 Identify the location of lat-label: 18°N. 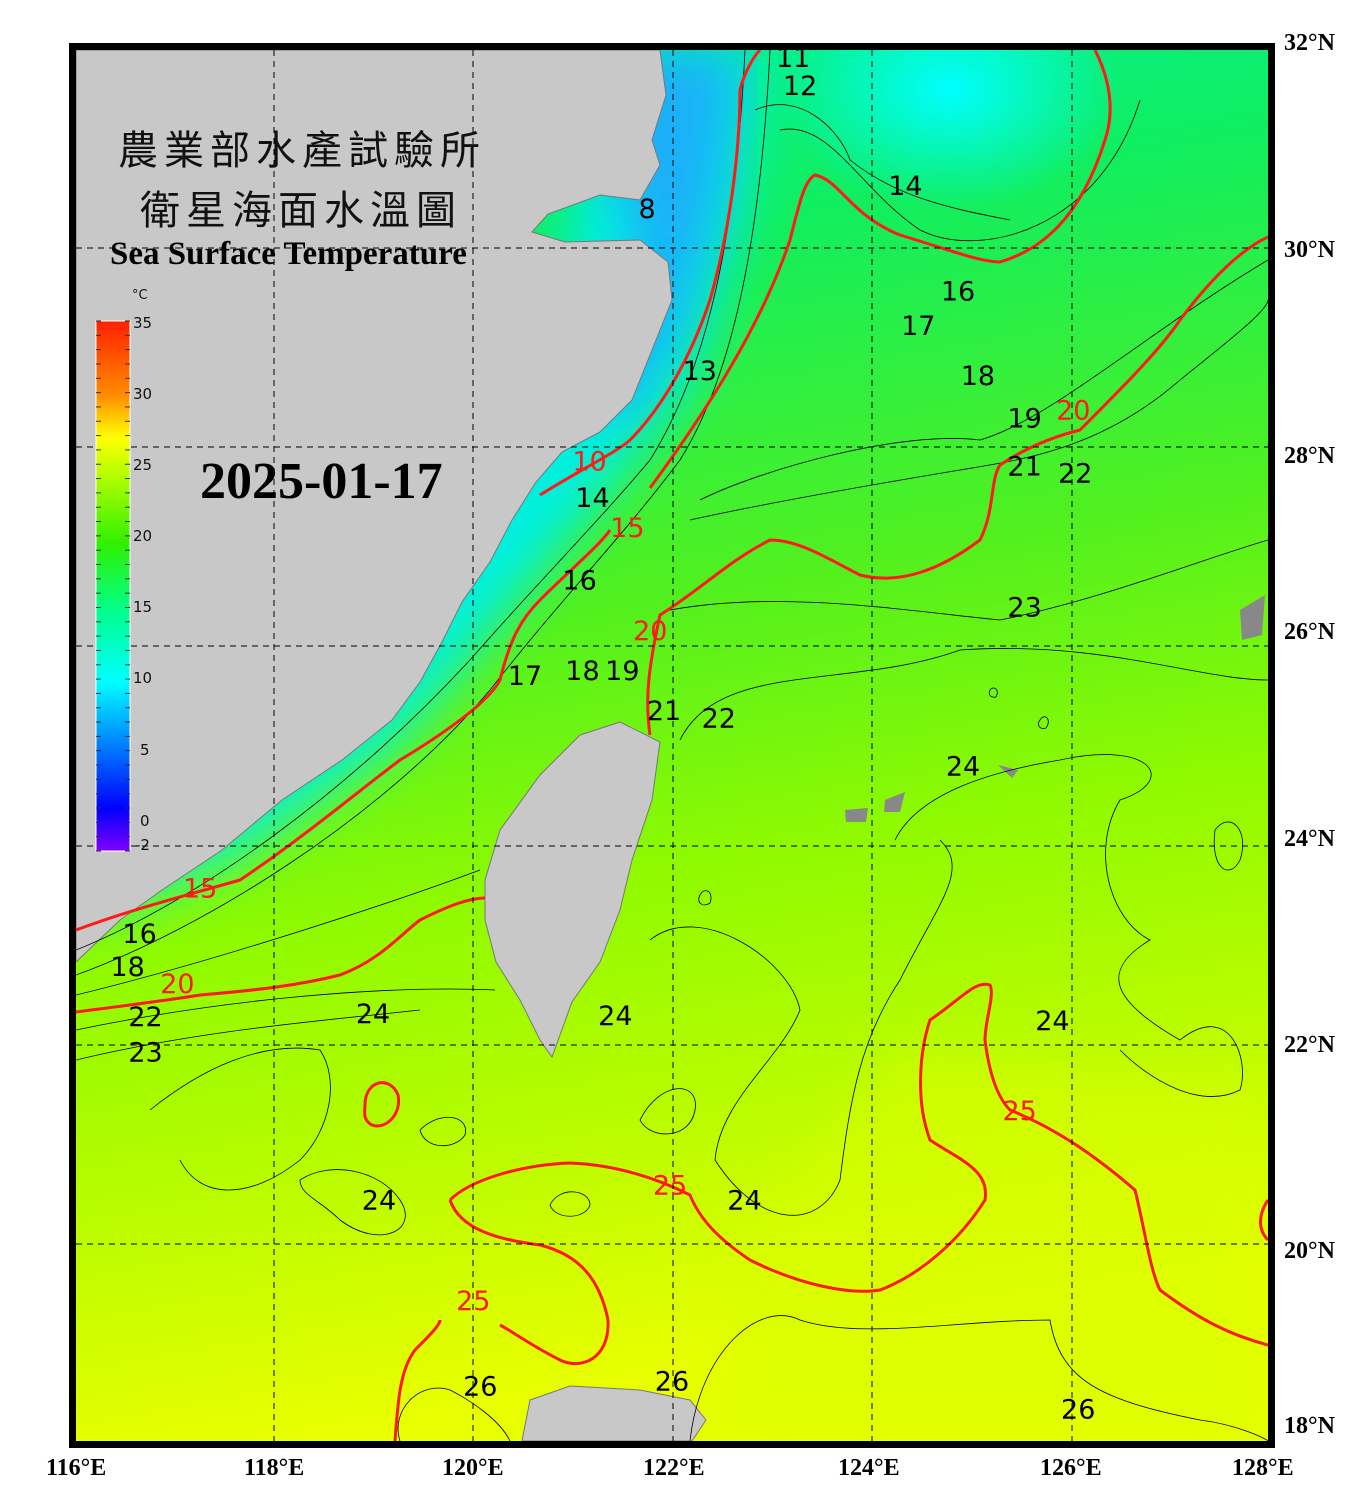
(1309, 1426).